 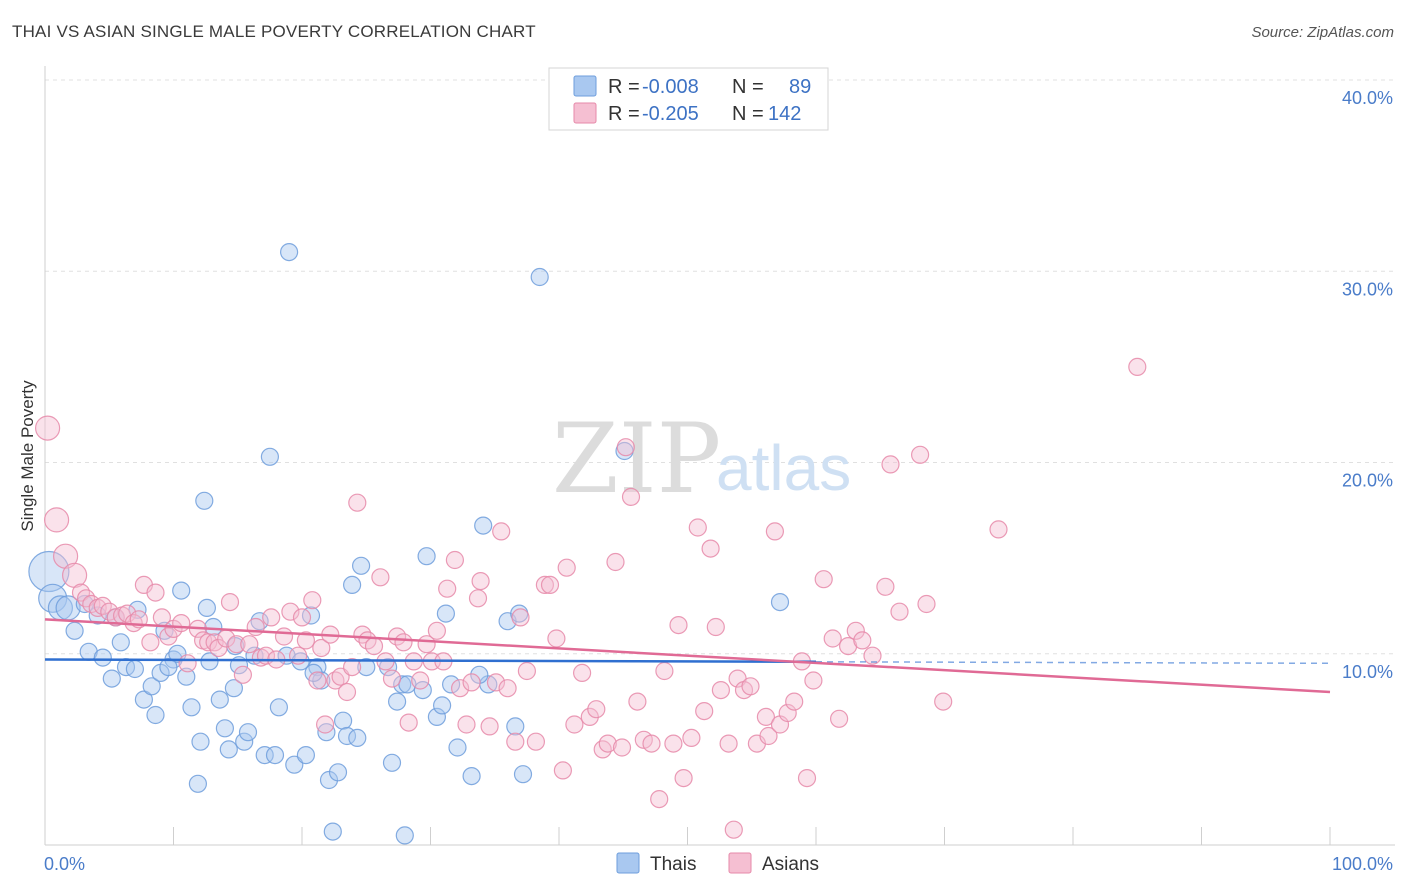 I want to click on legend-swatch-asians, so click(x=585, y=113).